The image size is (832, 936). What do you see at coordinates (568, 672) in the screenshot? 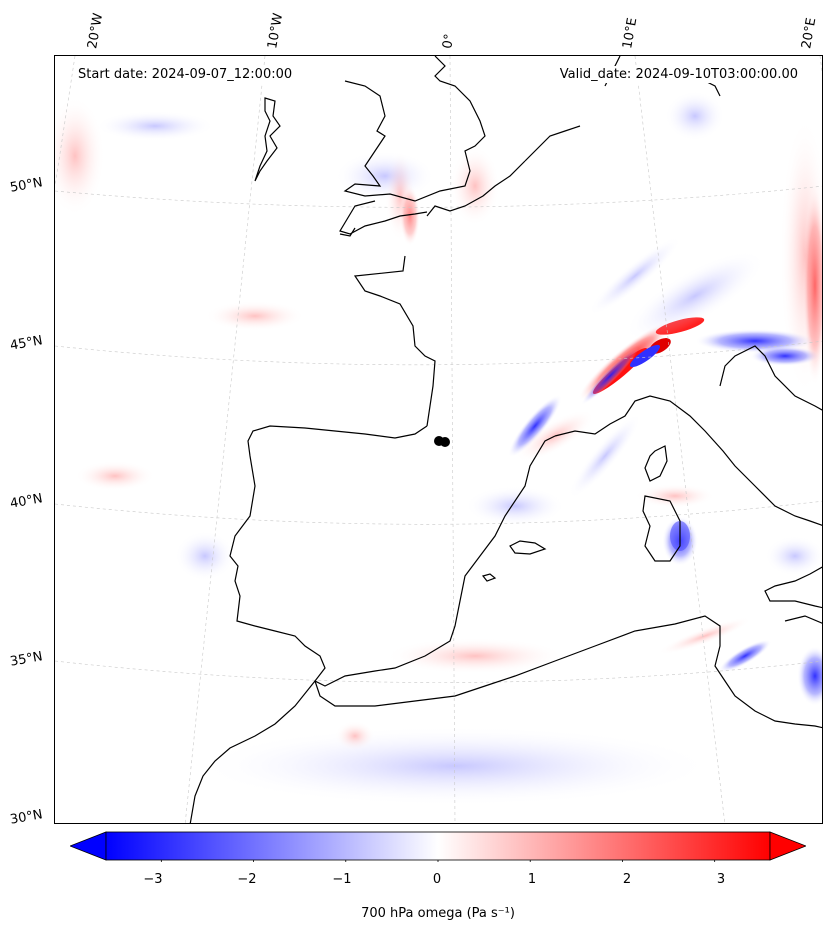
I see `north-africa-coast` at bounding box center [568, 672].